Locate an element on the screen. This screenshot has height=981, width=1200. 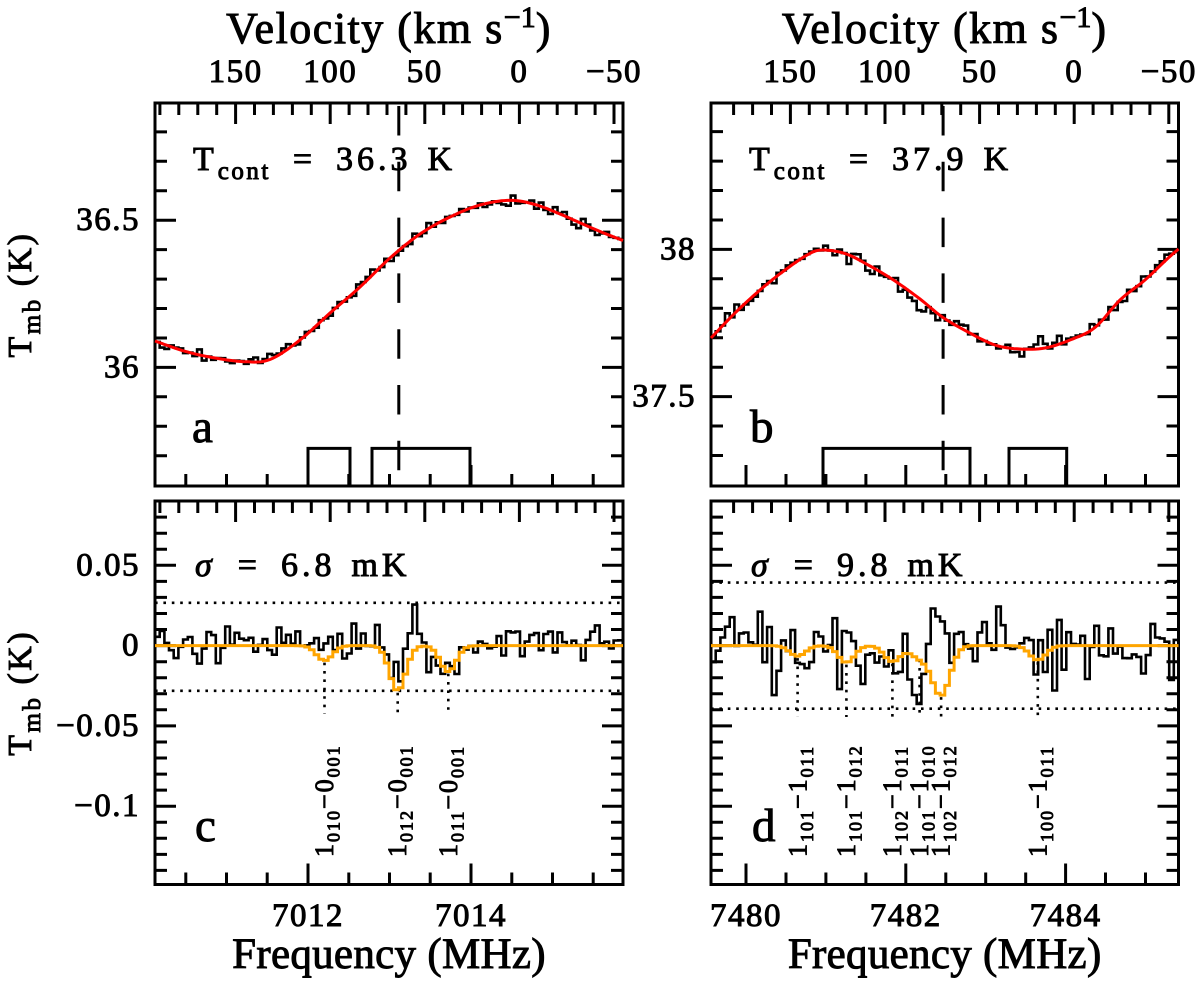
svg-text: 7480 is located at coordinates (746, 916).